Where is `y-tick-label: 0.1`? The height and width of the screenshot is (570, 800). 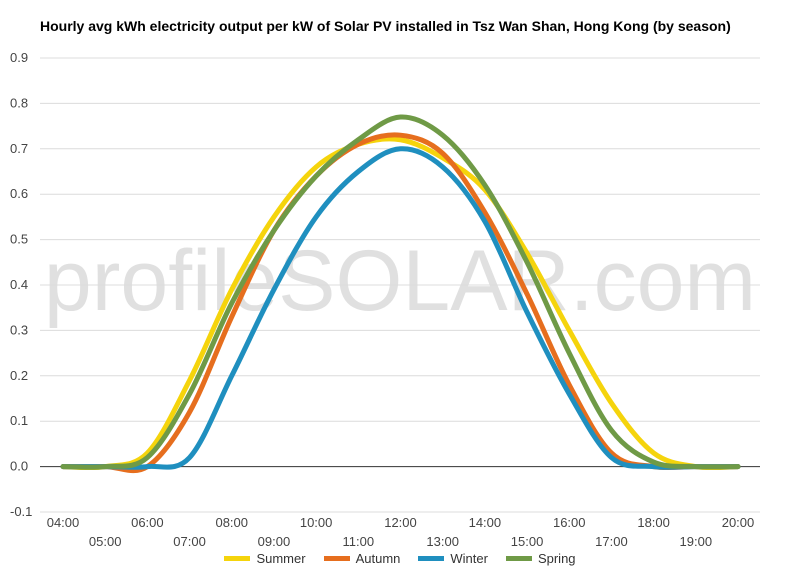 y-tick-label: 0.1 is located at coordinates (19, 420).